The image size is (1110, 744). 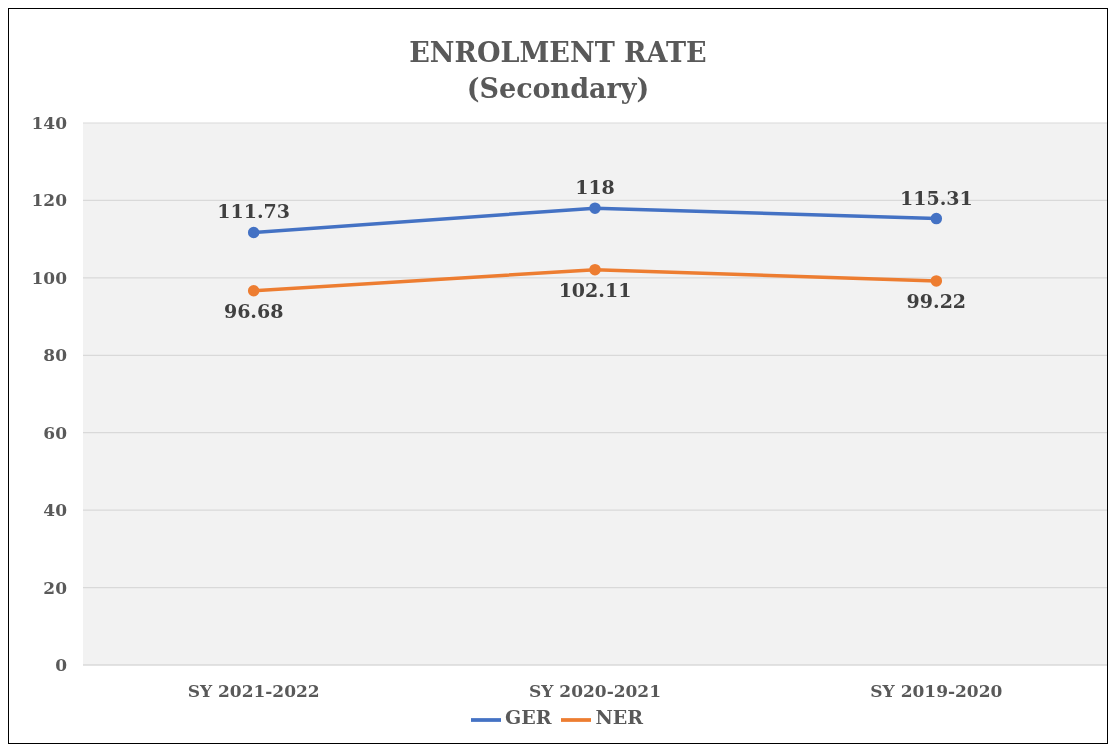 I want to click on chart-title: ENROLMENT RATE, so click(x=558, y=53).